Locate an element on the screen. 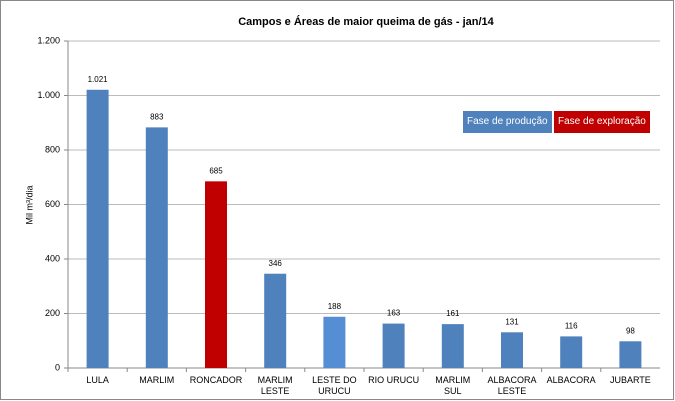 The height and width of the screenshot is (401, 675). legend-item: Fase de produção is located at coordinates (507, 122).